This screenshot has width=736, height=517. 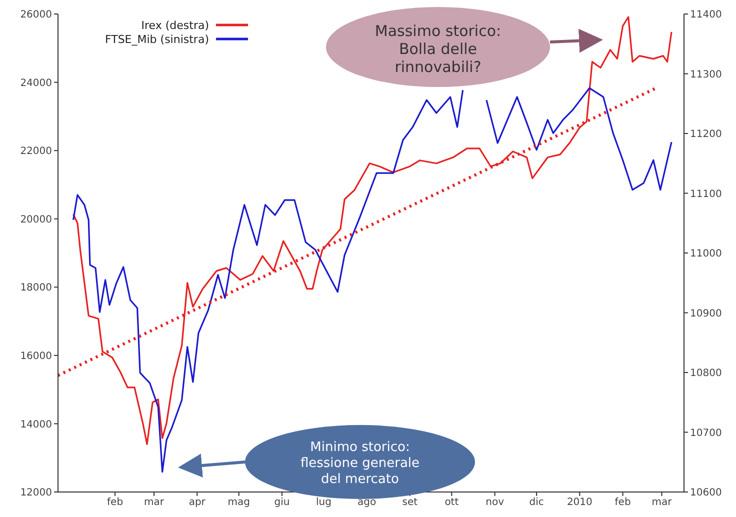 What do you see at coordinates (239, 502) in the screenshot?
I see `x-tick-label: mag` at bounding box center [239, 502].